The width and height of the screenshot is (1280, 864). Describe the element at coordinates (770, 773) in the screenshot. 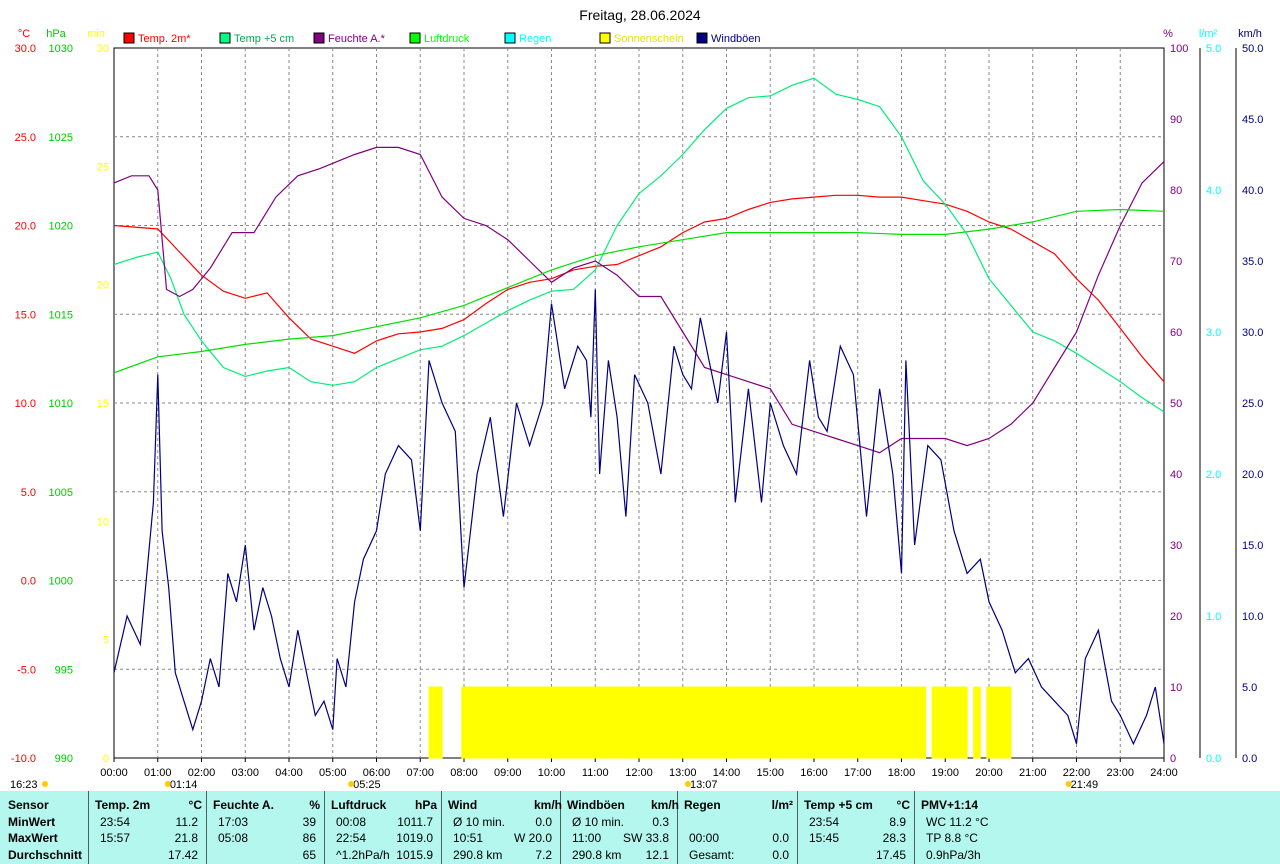

I see `x-tick-label: 15:00` at that location.